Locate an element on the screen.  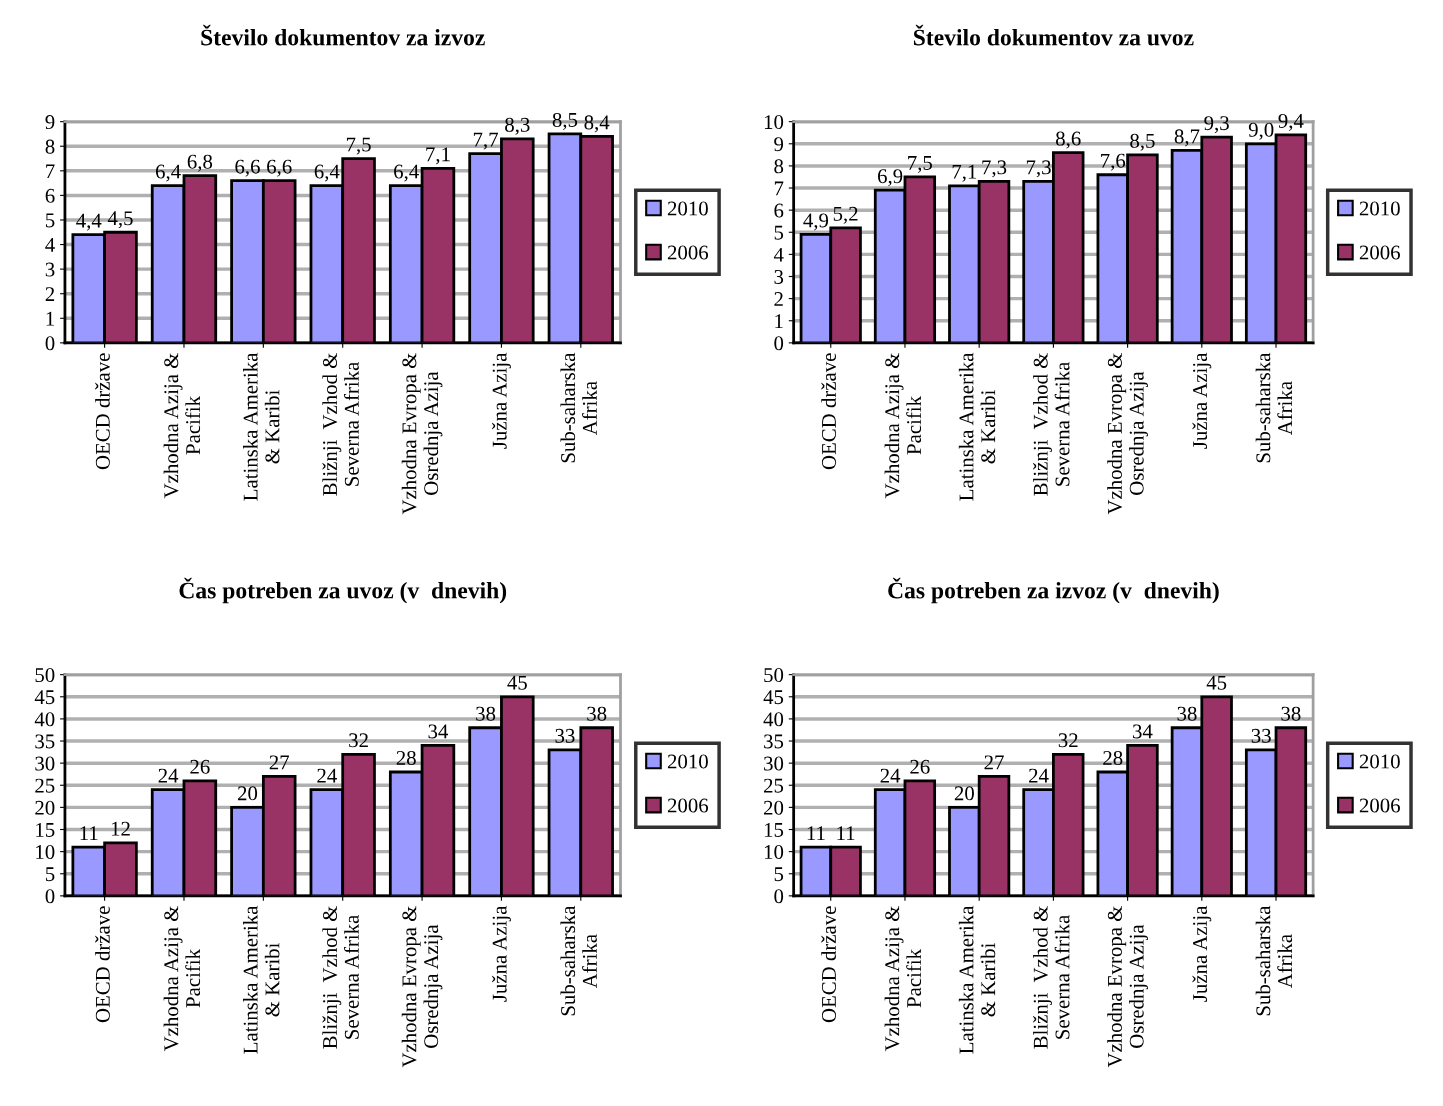
chart-title: Število dokumentov za izvoz is located at coordinates (343, 35).